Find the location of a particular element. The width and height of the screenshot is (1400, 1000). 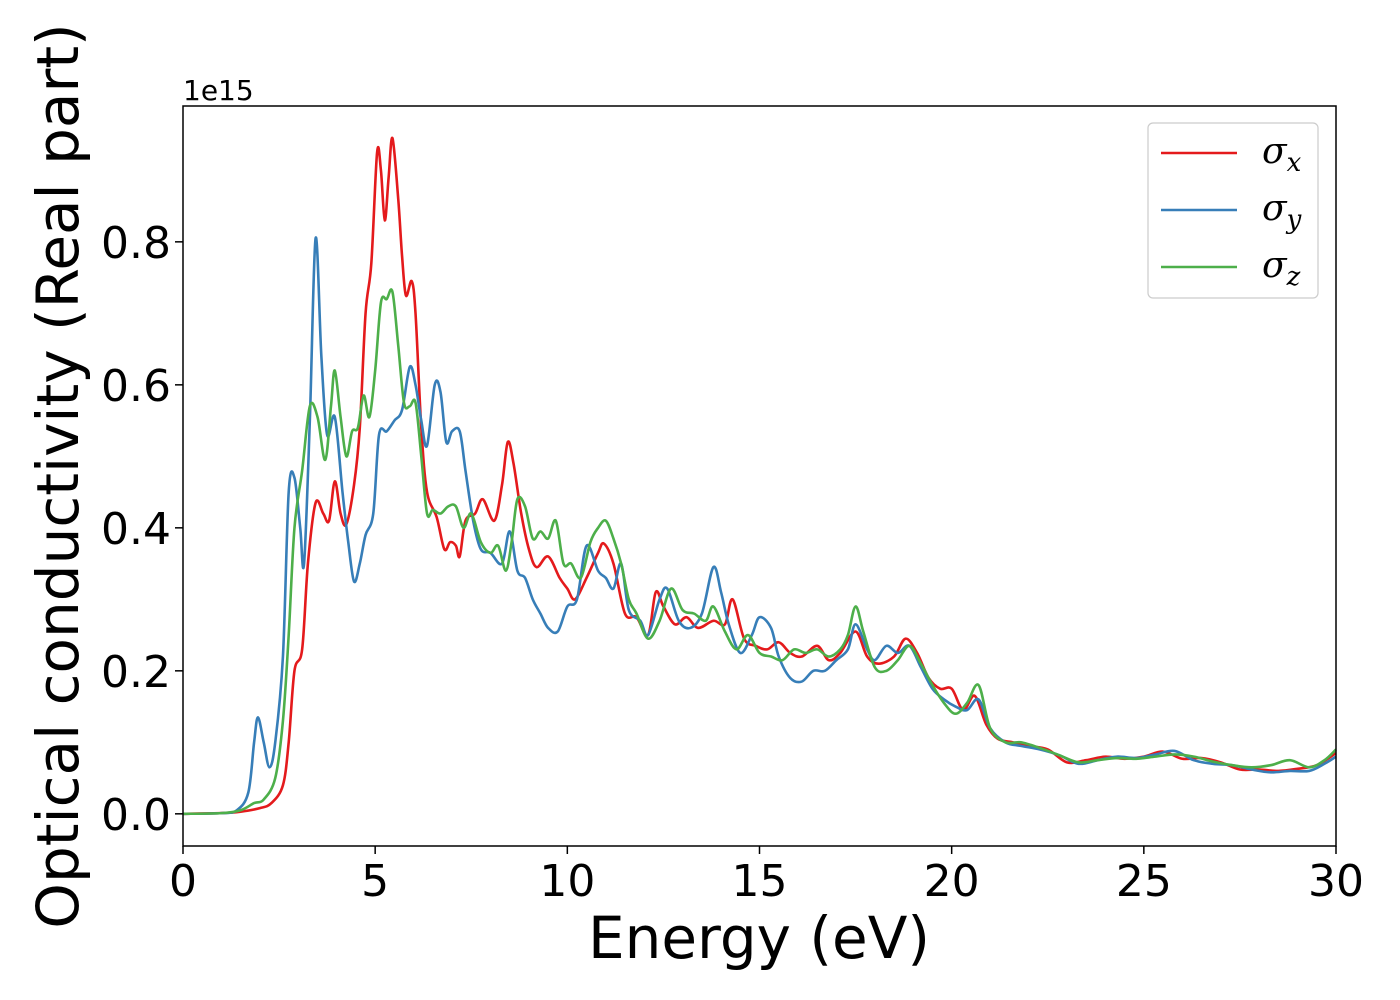

legend: σx σy σz is located at coordinates (1233, 210).